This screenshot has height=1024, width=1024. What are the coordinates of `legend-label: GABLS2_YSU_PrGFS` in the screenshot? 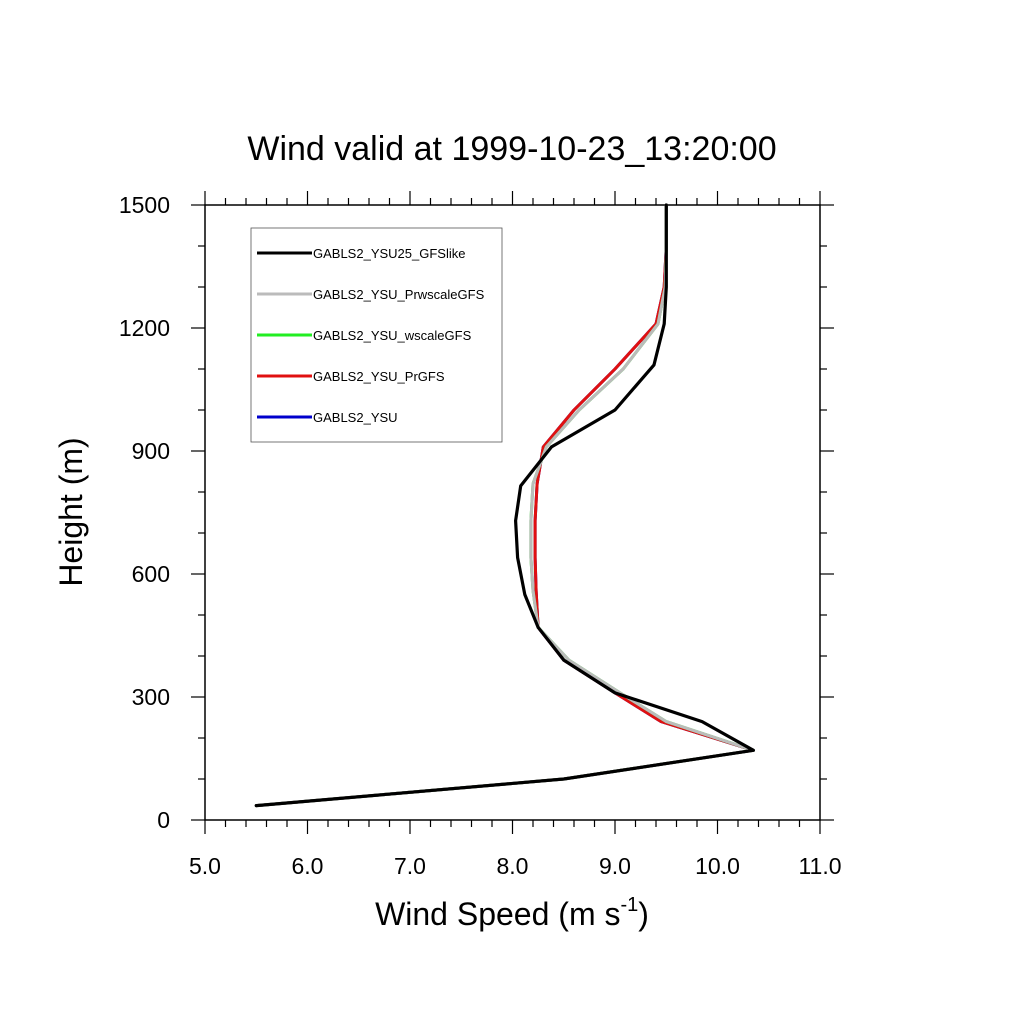 It's located at (379, 376).